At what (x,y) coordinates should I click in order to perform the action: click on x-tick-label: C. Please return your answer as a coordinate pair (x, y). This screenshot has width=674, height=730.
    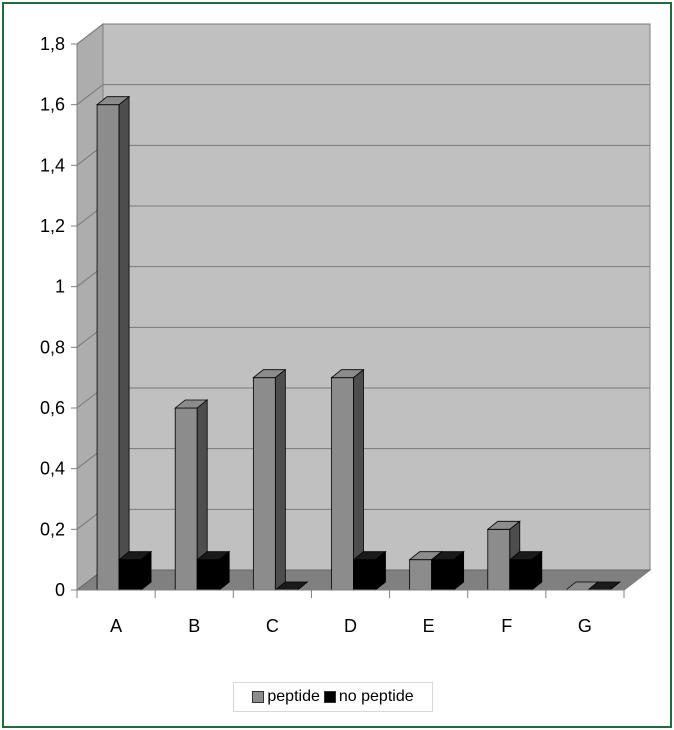
    Looking at the image, I should click on (272, 626).